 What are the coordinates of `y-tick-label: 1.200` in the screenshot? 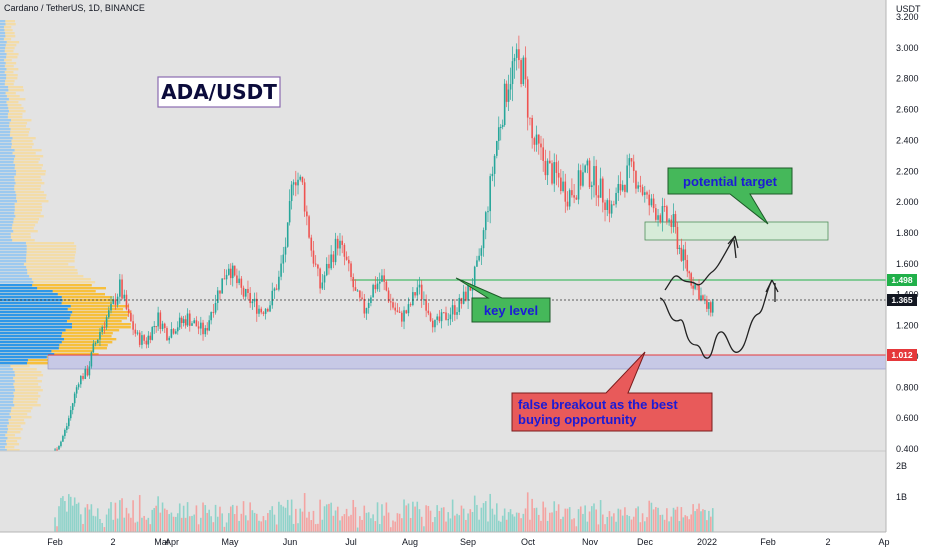 It's located at (907, 326).